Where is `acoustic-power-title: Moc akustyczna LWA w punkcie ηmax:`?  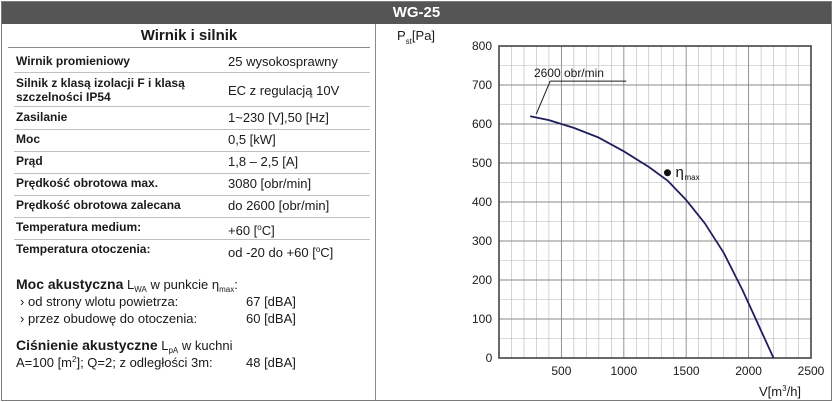 acoustic-power-title: Moc akustyczna LWA w punkcie ηmax: is located at coordinates (127, 285).